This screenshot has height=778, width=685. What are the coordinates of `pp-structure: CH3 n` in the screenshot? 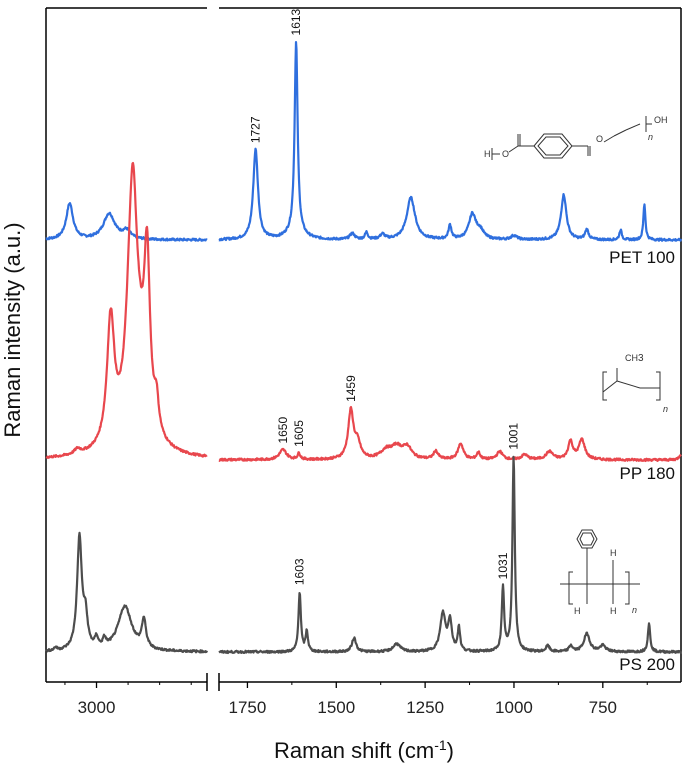 It's located at (635, 383).